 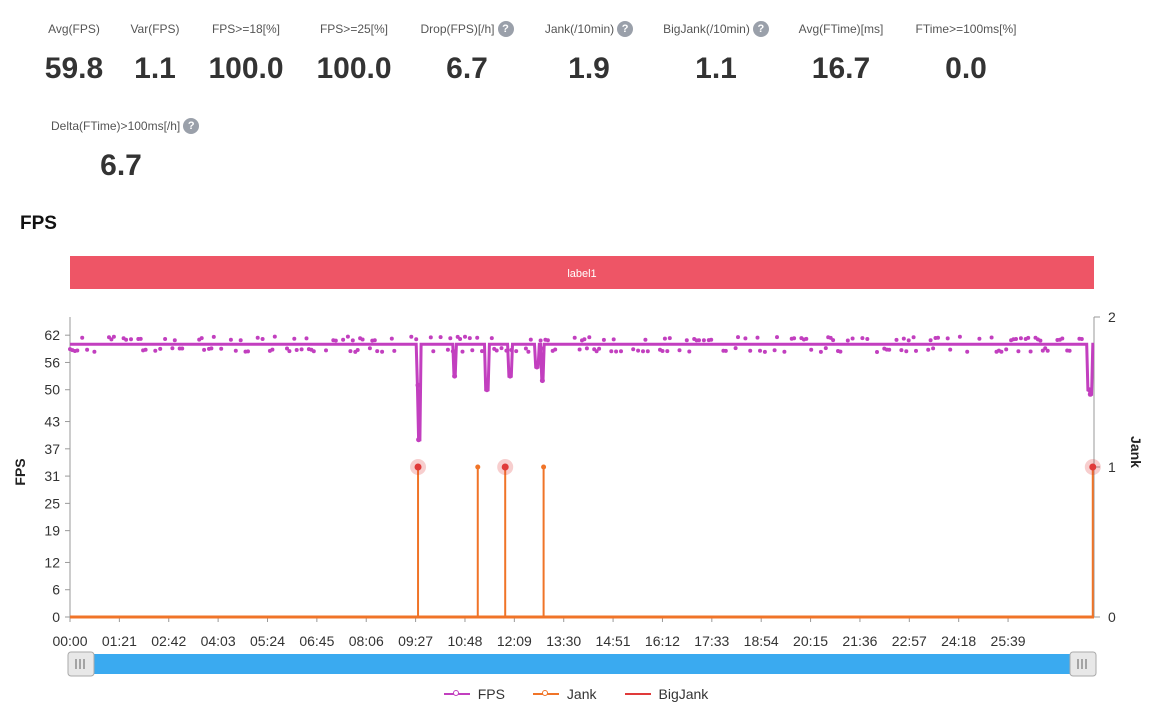 I want to click on y2-tick-label: 2, so click(x=1112, y=317).